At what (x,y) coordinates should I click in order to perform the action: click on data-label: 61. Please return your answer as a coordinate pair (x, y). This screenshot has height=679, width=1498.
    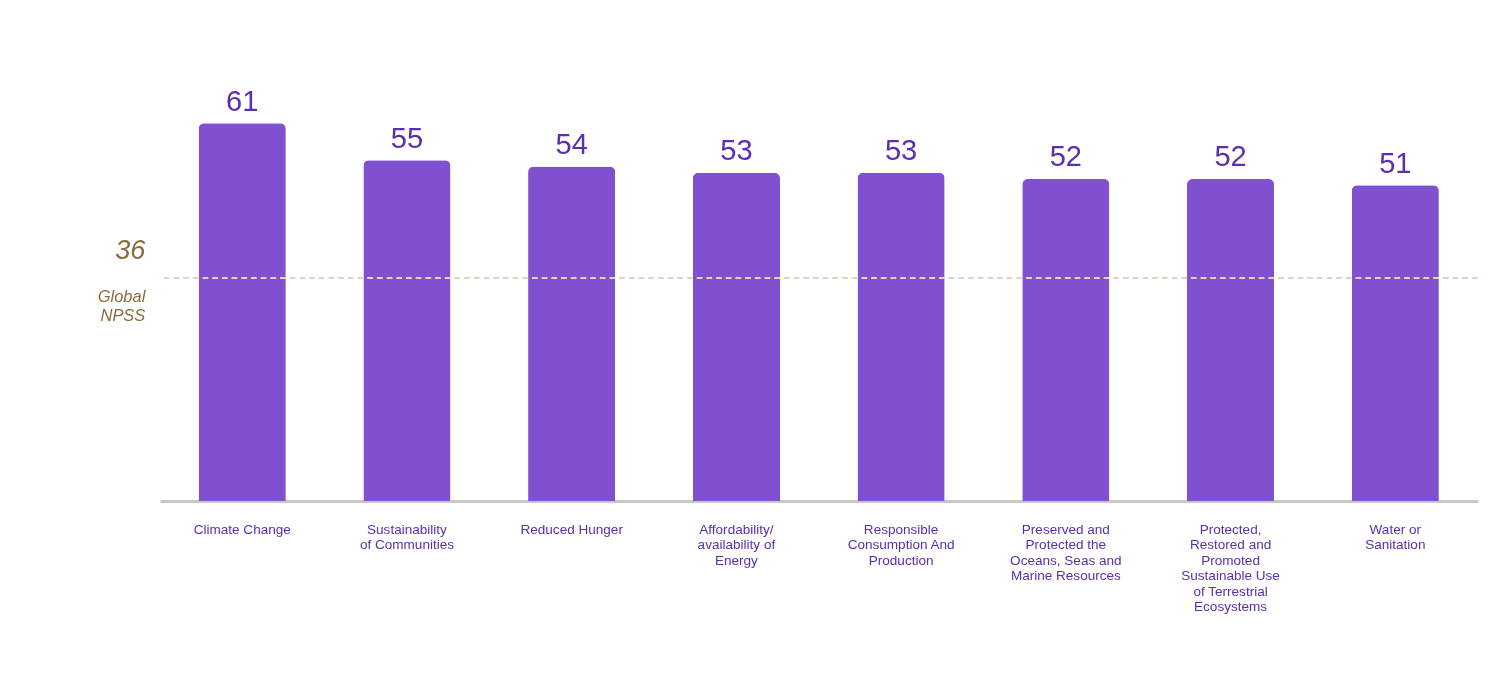
    Looking at the image, I should click on (242, 100).